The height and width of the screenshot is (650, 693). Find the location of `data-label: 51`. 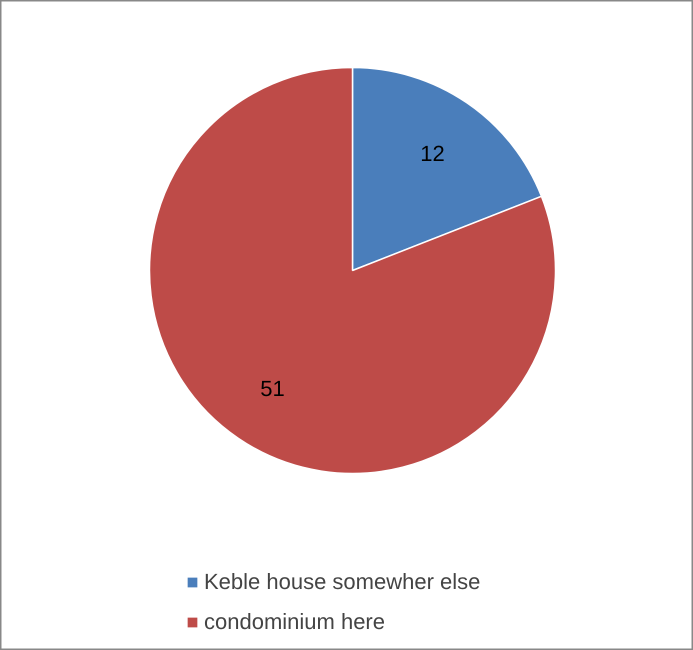

data-label: 51 is located at coordinates (272, 388).